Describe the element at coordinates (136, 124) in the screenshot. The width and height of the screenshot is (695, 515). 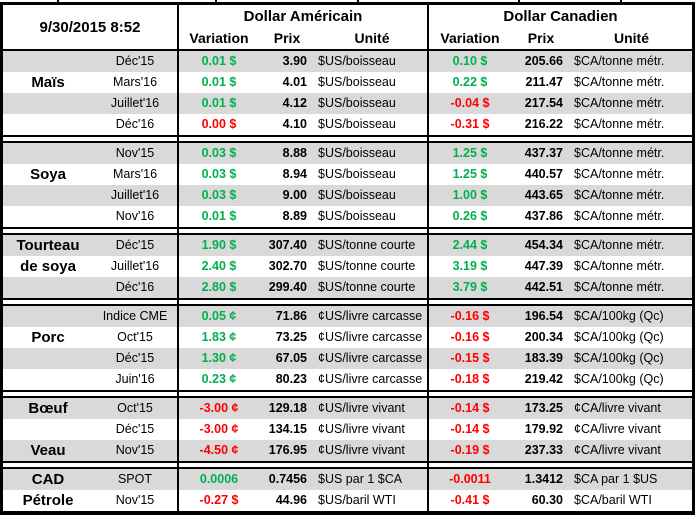
I see `contract-month-cell: Déc'16` at that location.